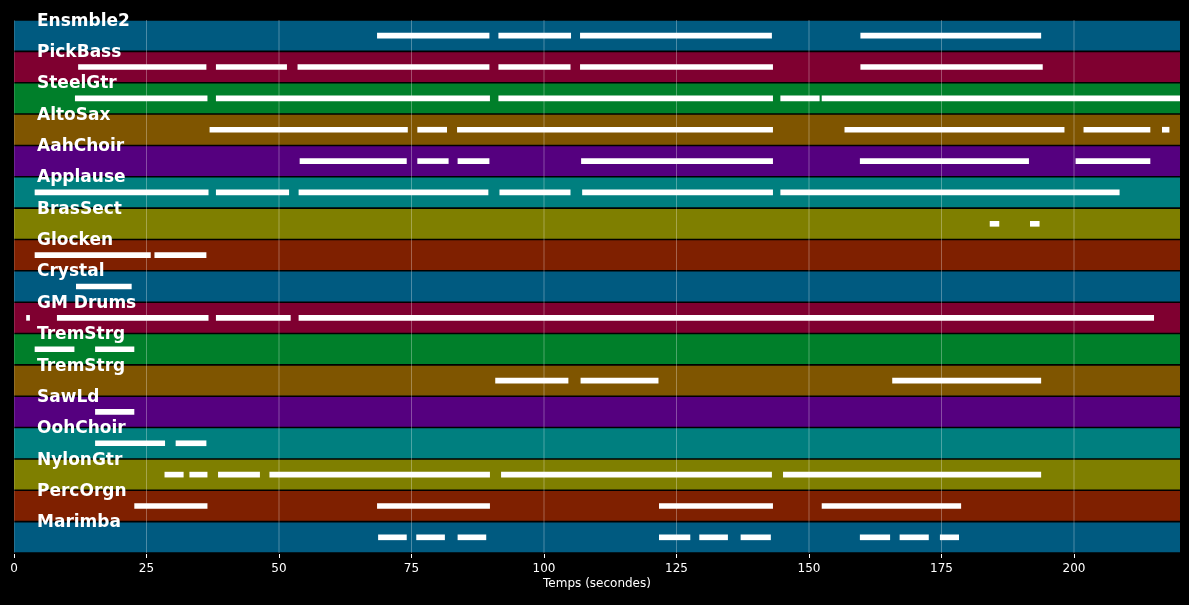 The width and height of the screenshot is (1189, 605). What do you see at coordinates (279, 568) in the screenshot?
I see `x-tick-label: 50` at bounding box center [279, 568].